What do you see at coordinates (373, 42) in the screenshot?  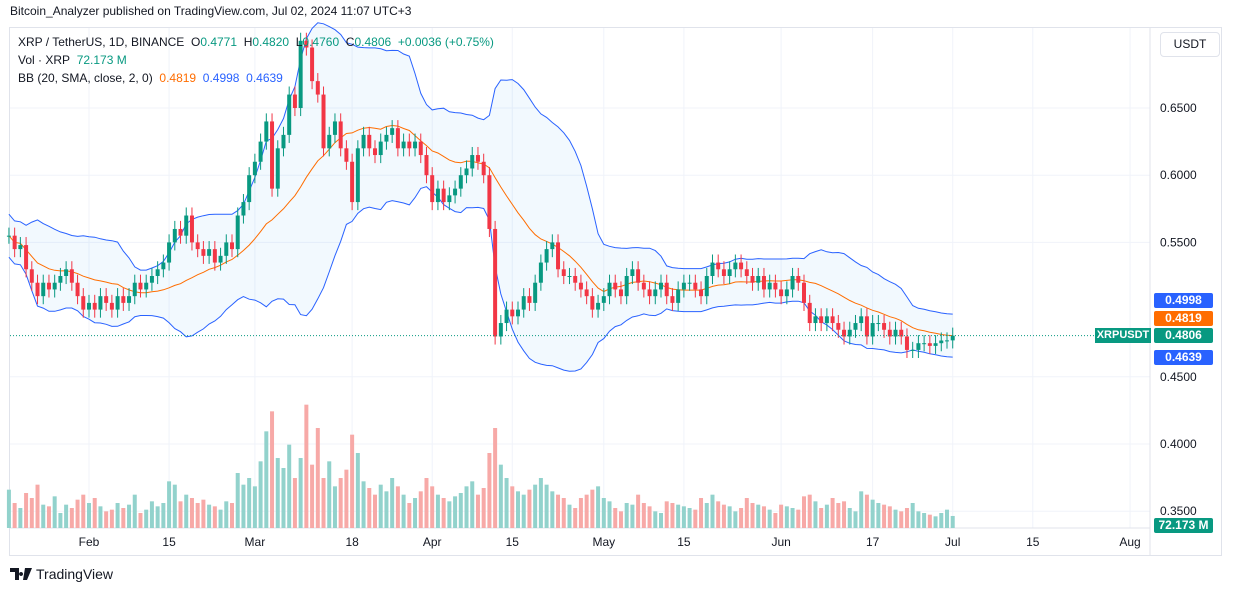 I see `close-value: 0.4806` at bounding box center [373, 42].